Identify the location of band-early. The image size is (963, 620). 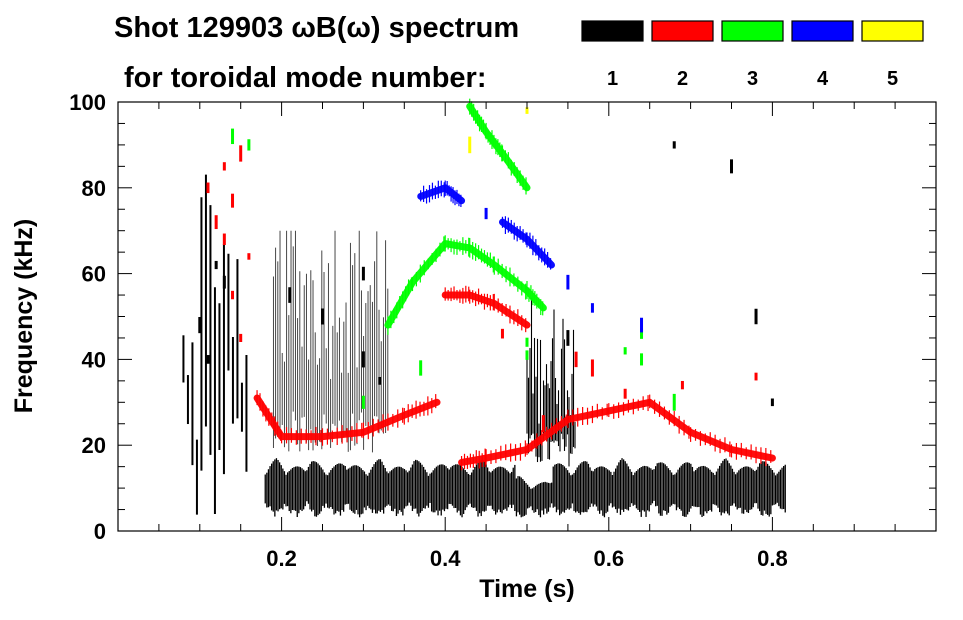
(215, 344).